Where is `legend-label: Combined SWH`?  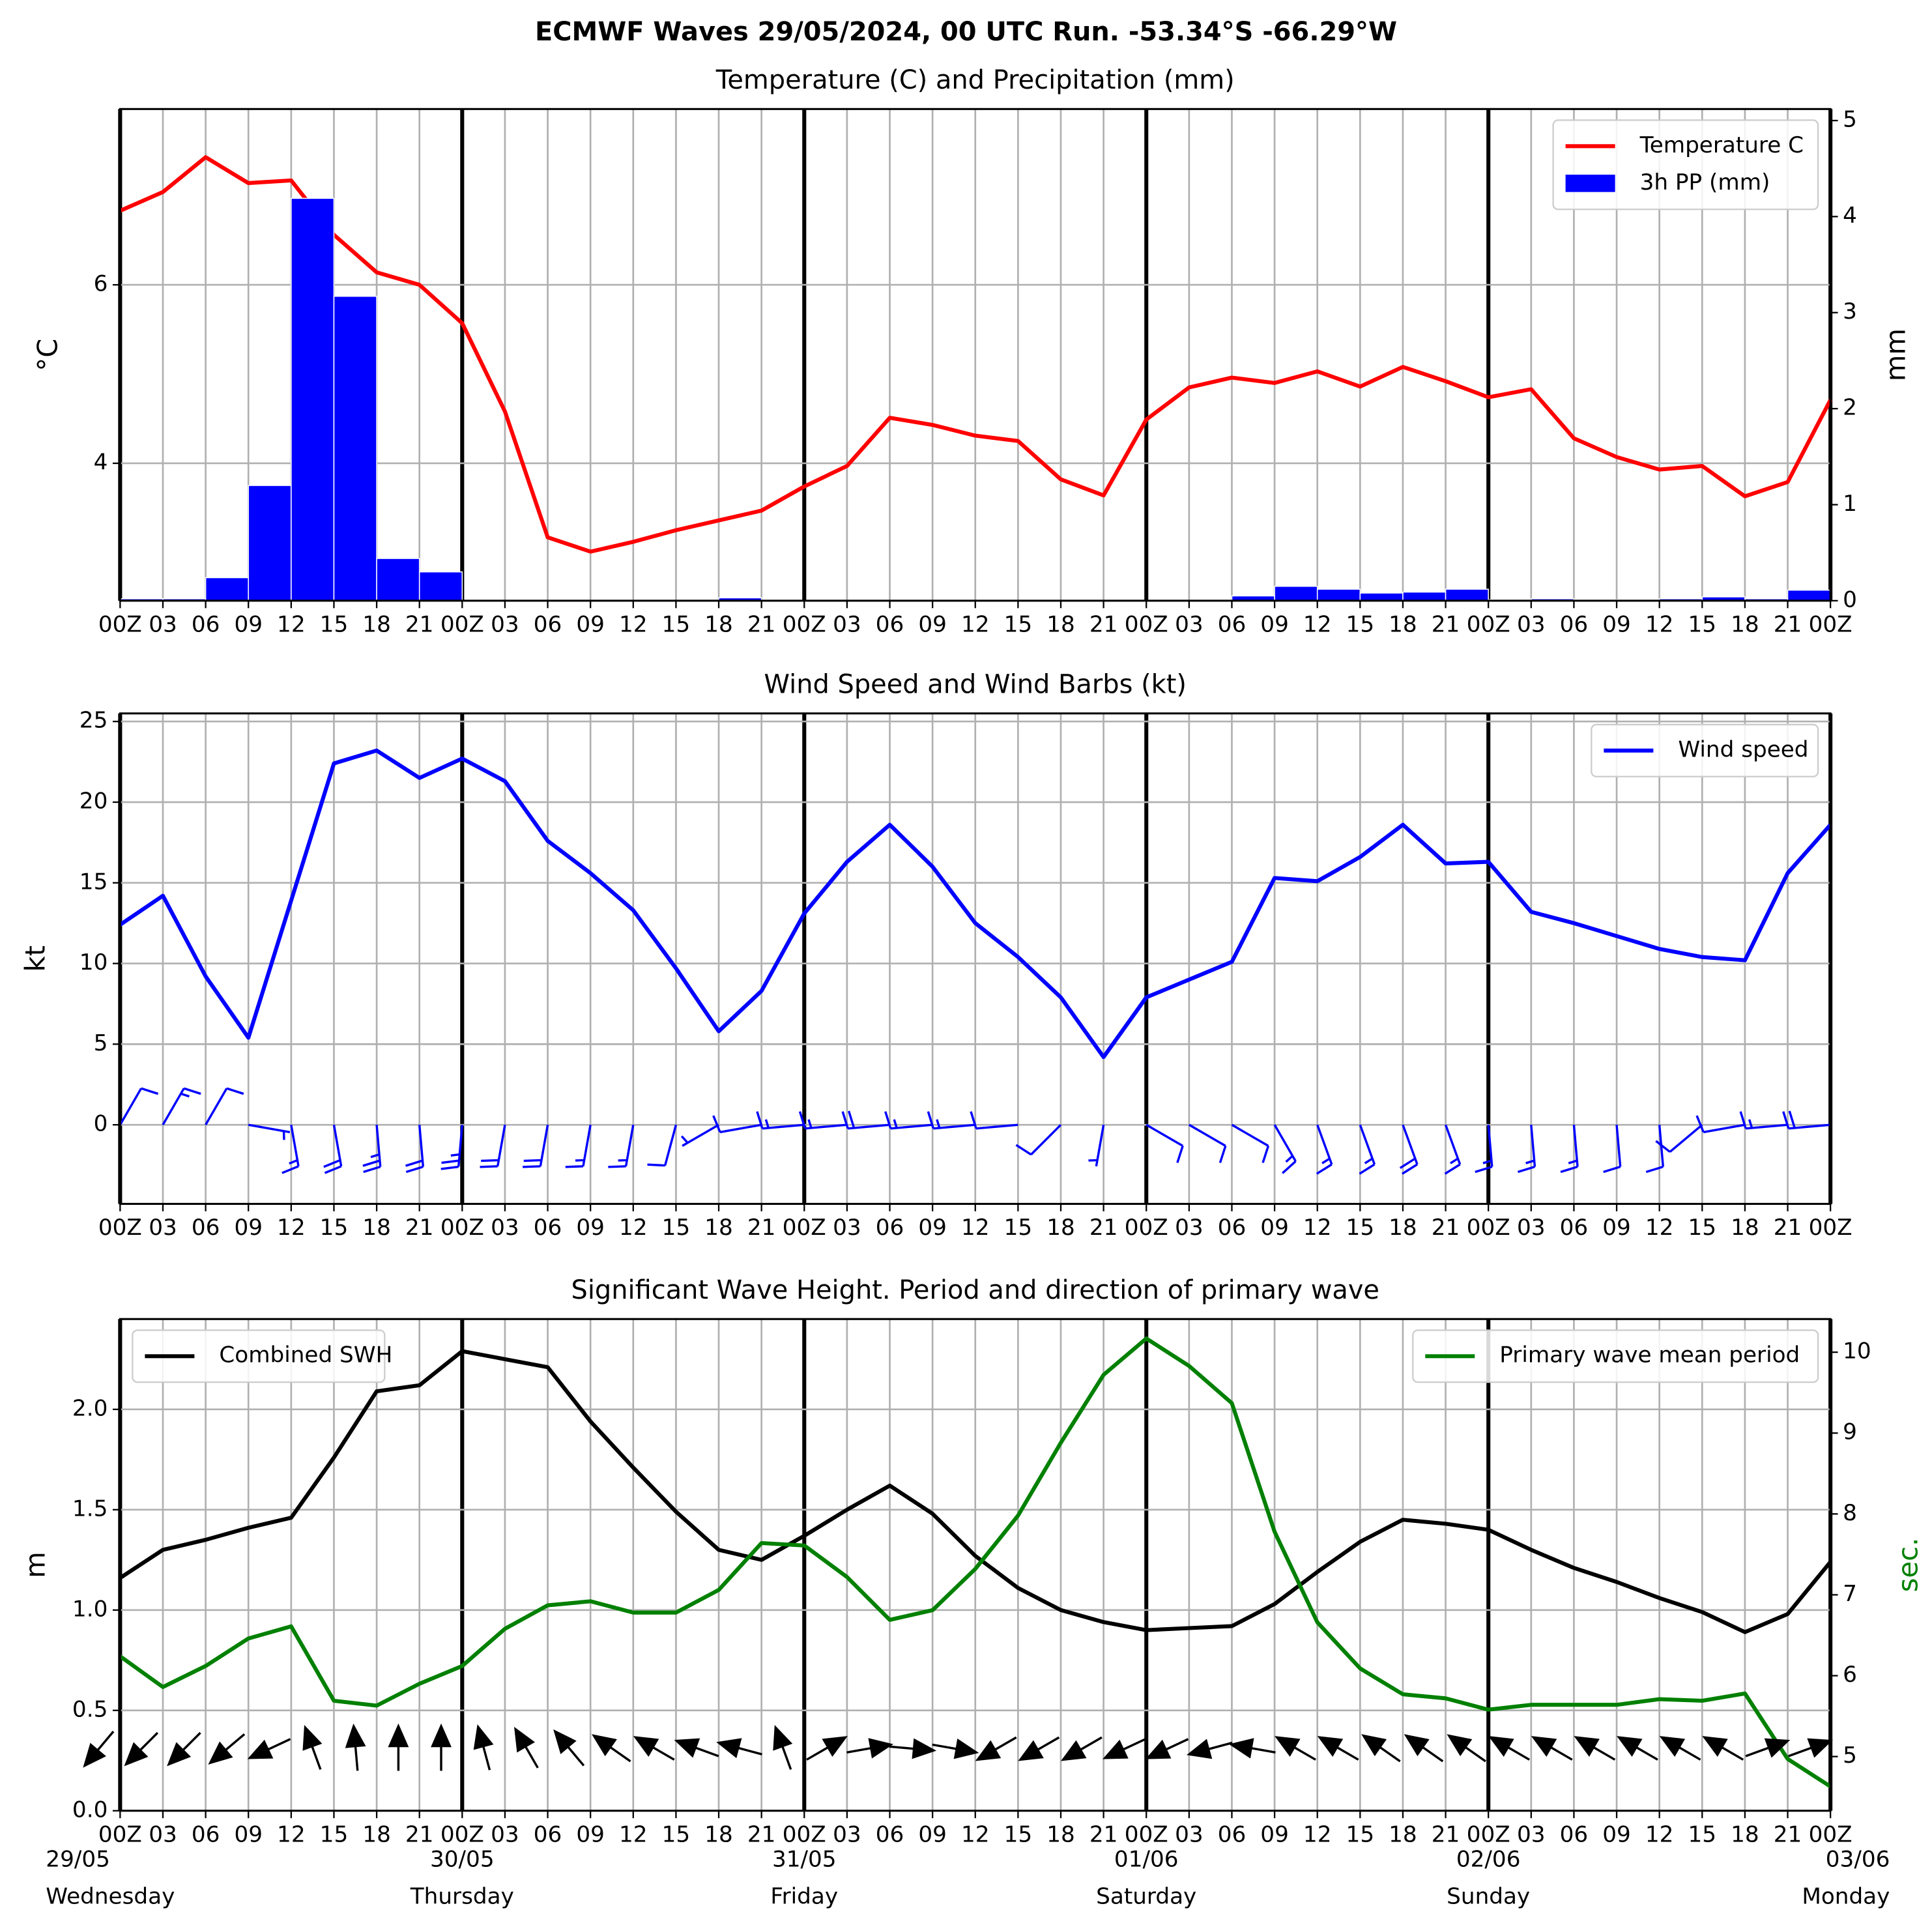 legend-label: Combined SWH is located at coordinates (305, 1355).